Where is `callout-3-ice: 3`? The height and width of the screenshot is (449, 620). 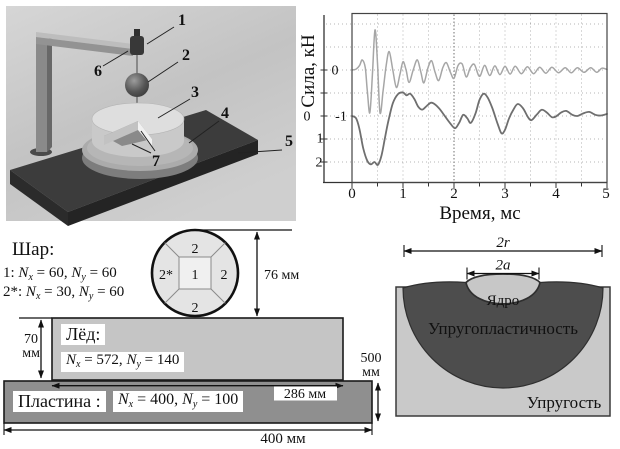 callout-3-ice: 3 is located at coordinates (195, 92).